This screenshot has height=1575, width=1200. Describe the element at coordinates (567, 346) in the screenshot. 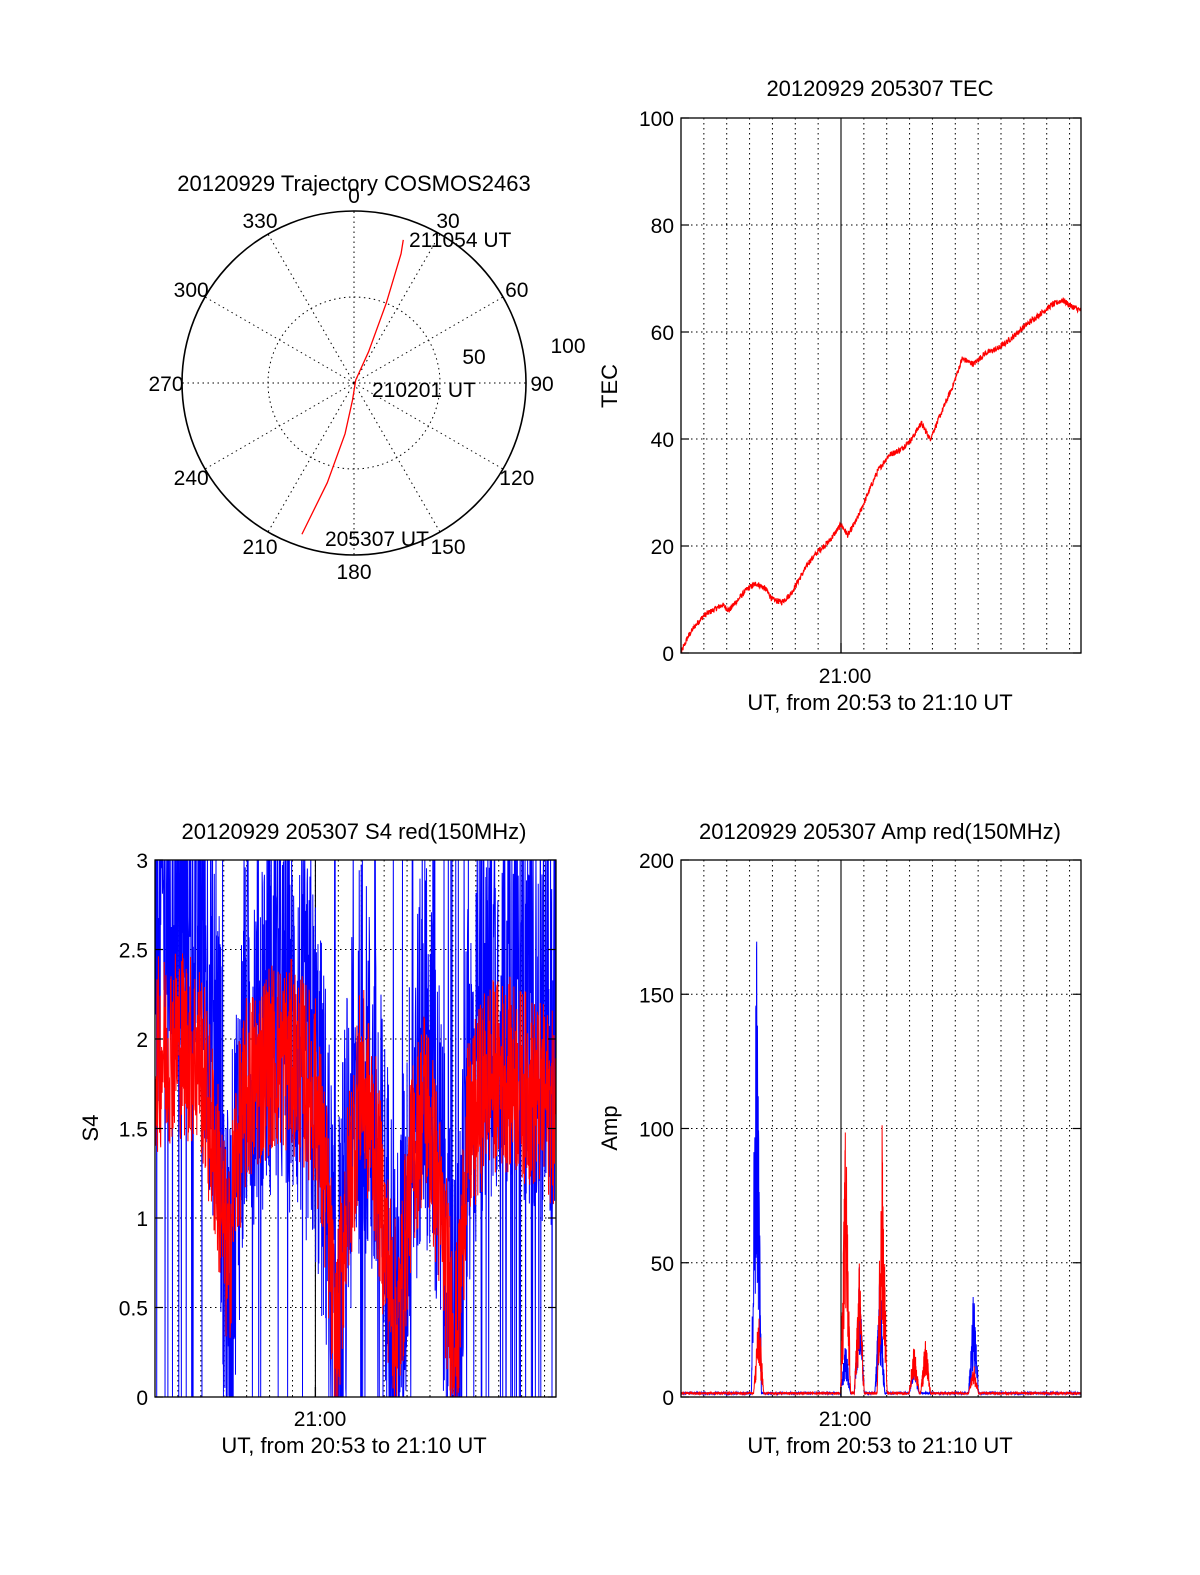

I see `polar-ring-label-100: 100` at that location.